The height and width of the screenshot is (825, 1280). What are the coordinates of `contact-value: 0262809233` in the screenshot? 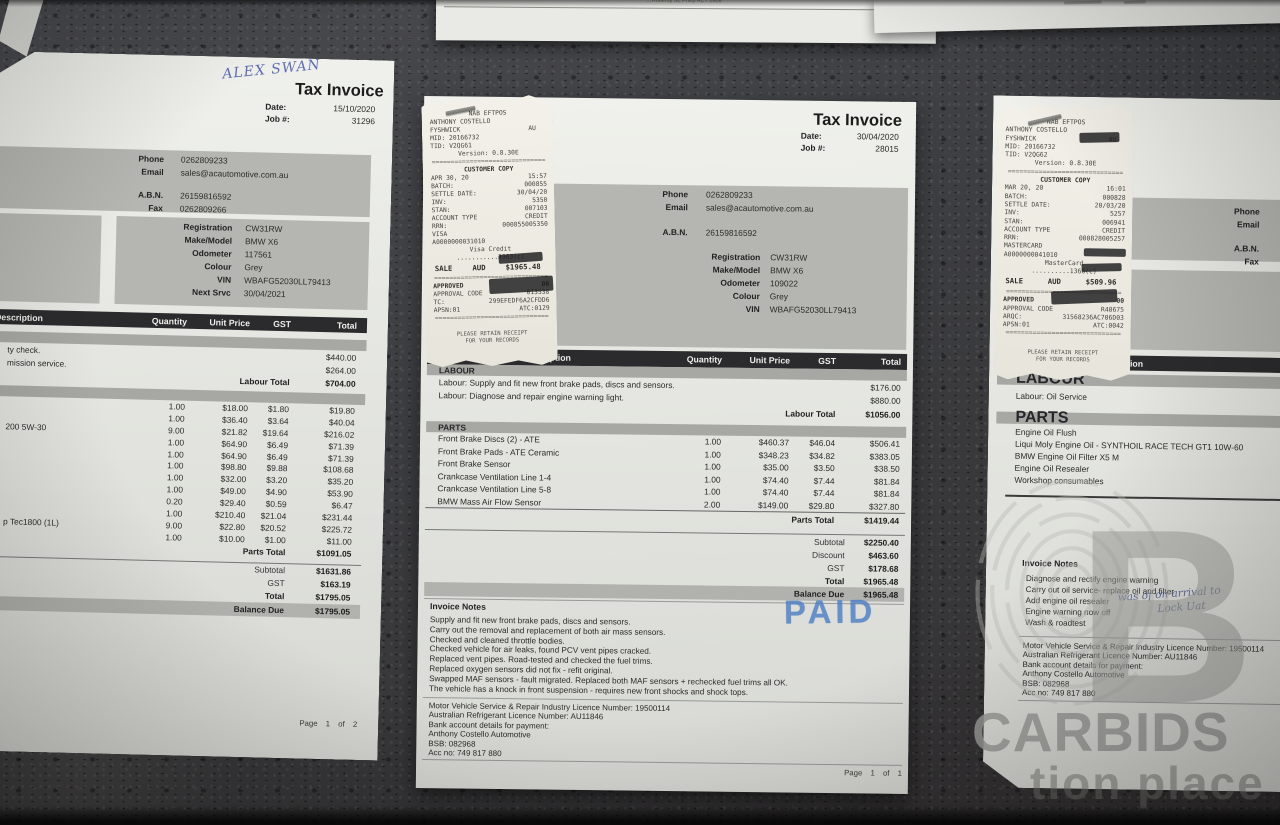 It's located at (729, 194).